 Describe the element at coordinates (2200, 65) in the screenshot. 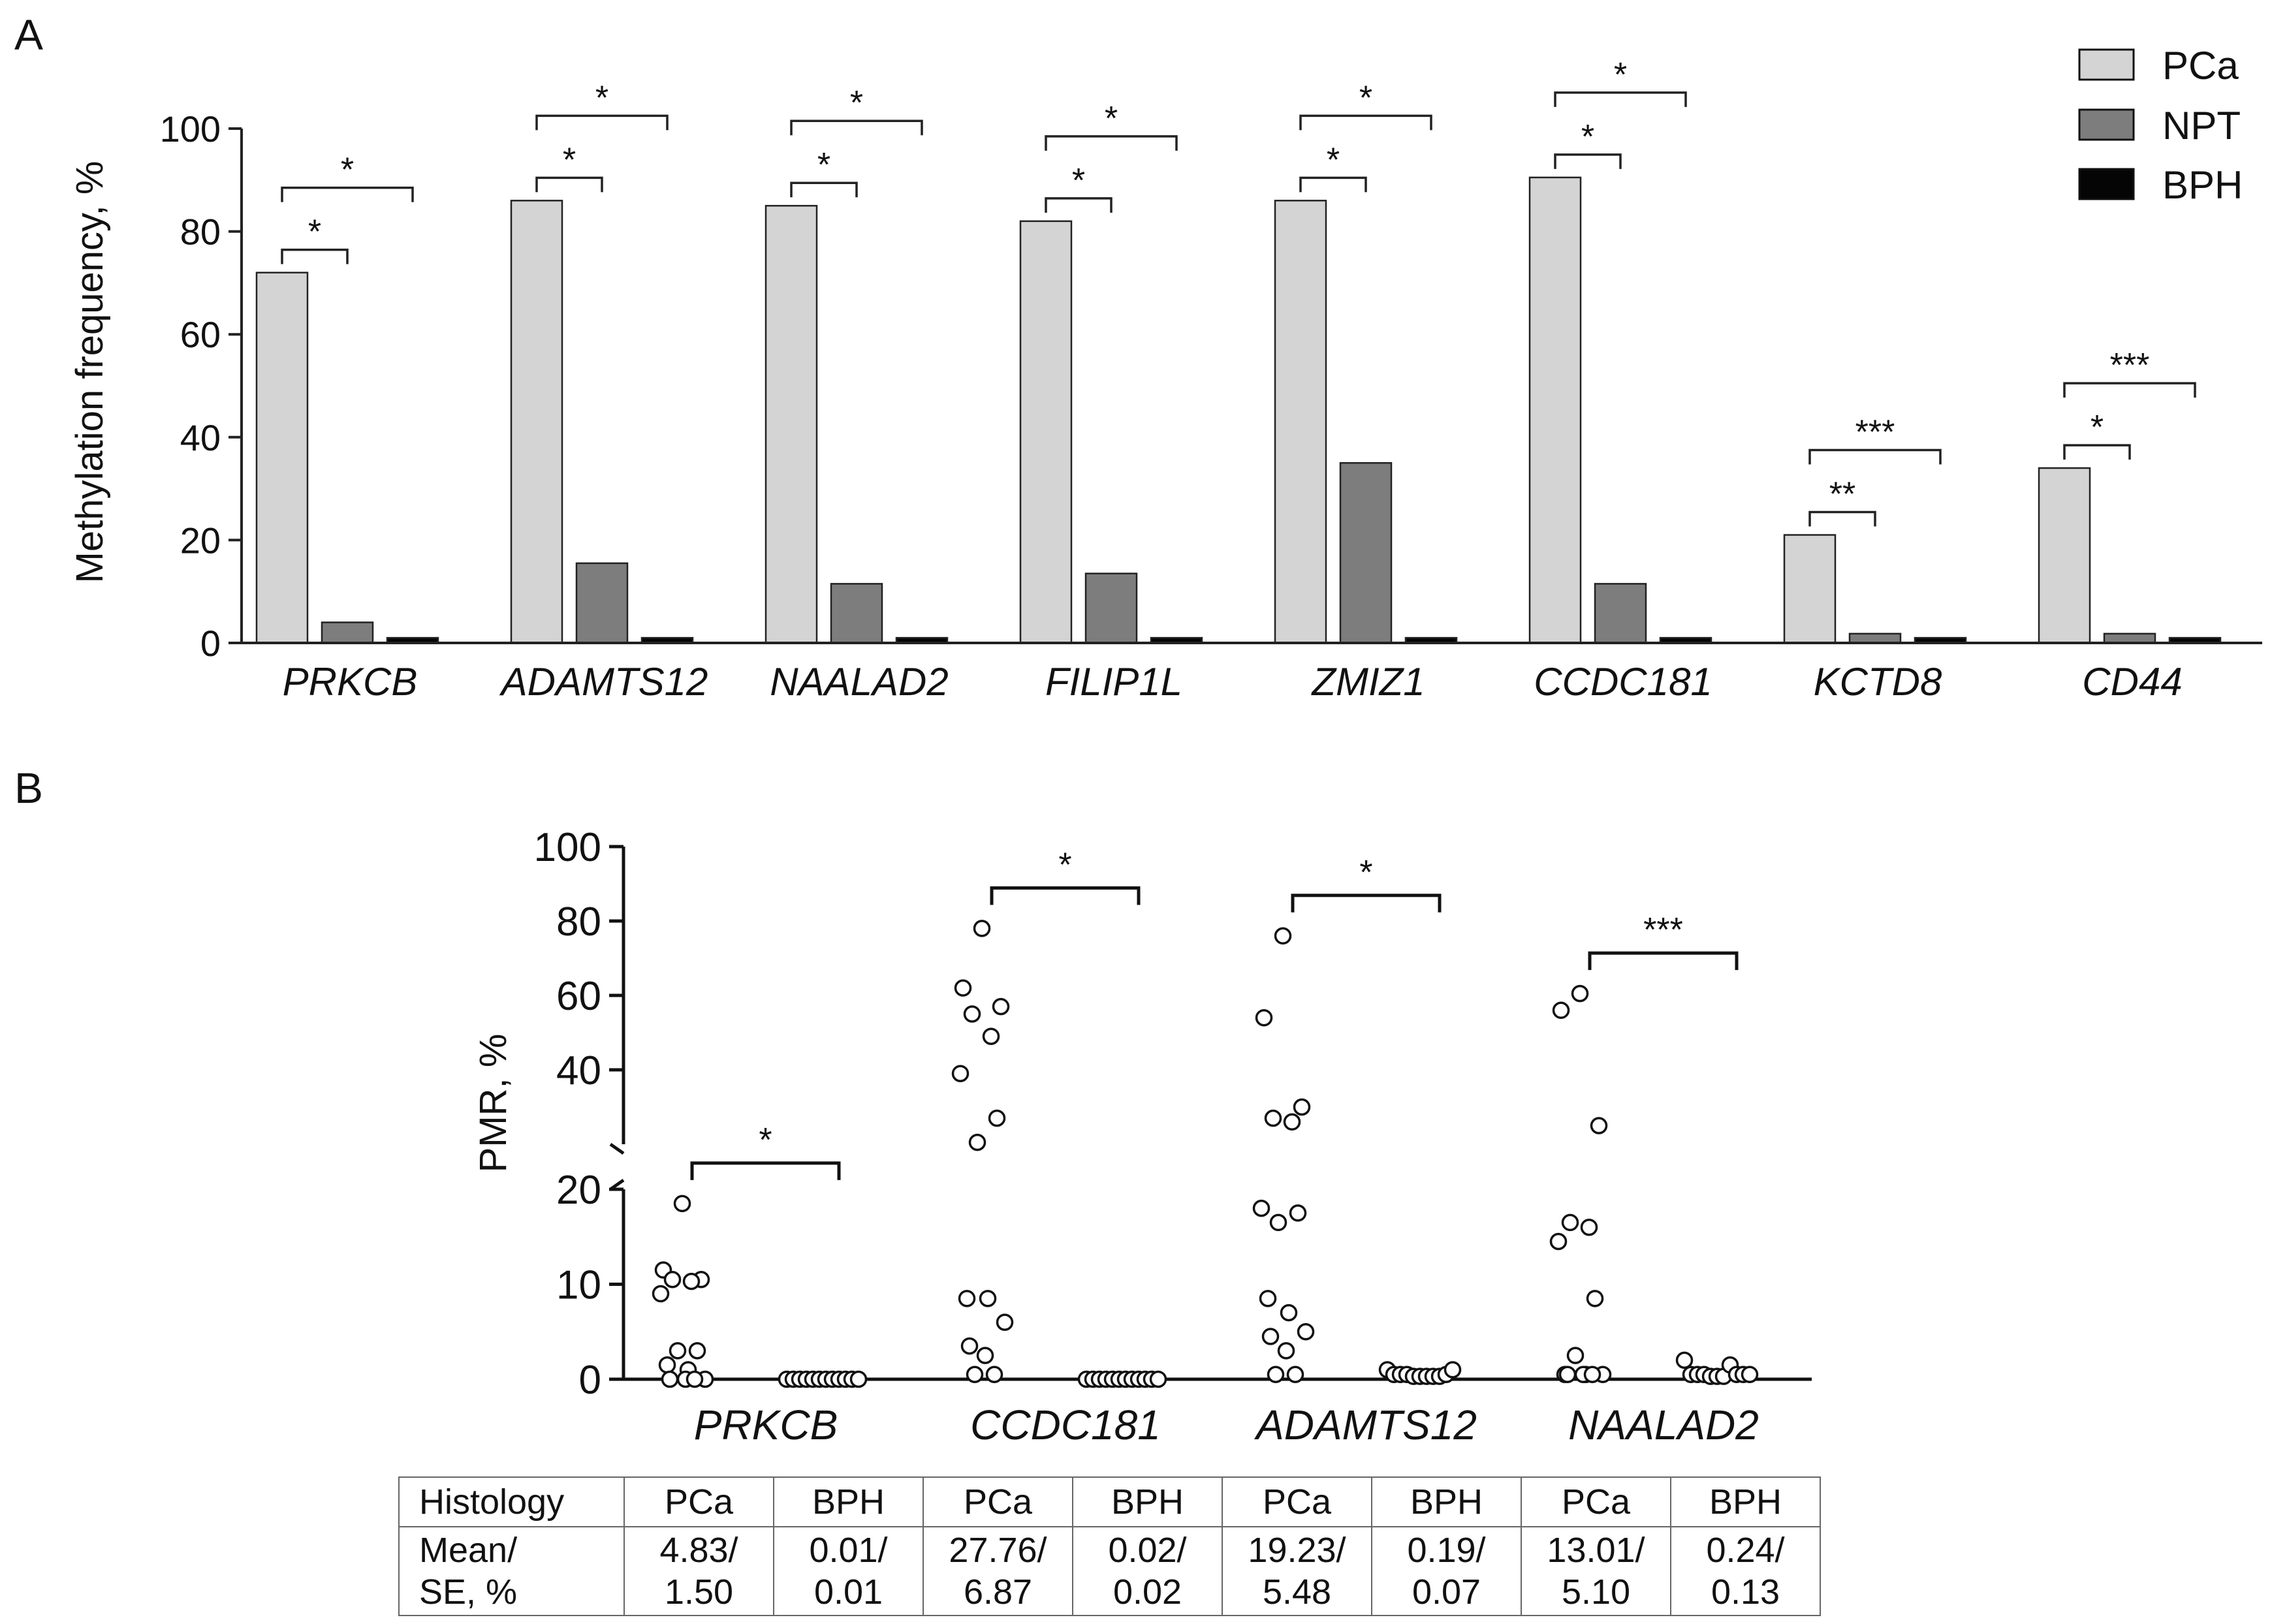

I see `legend-label-pca: PCa` at that location.